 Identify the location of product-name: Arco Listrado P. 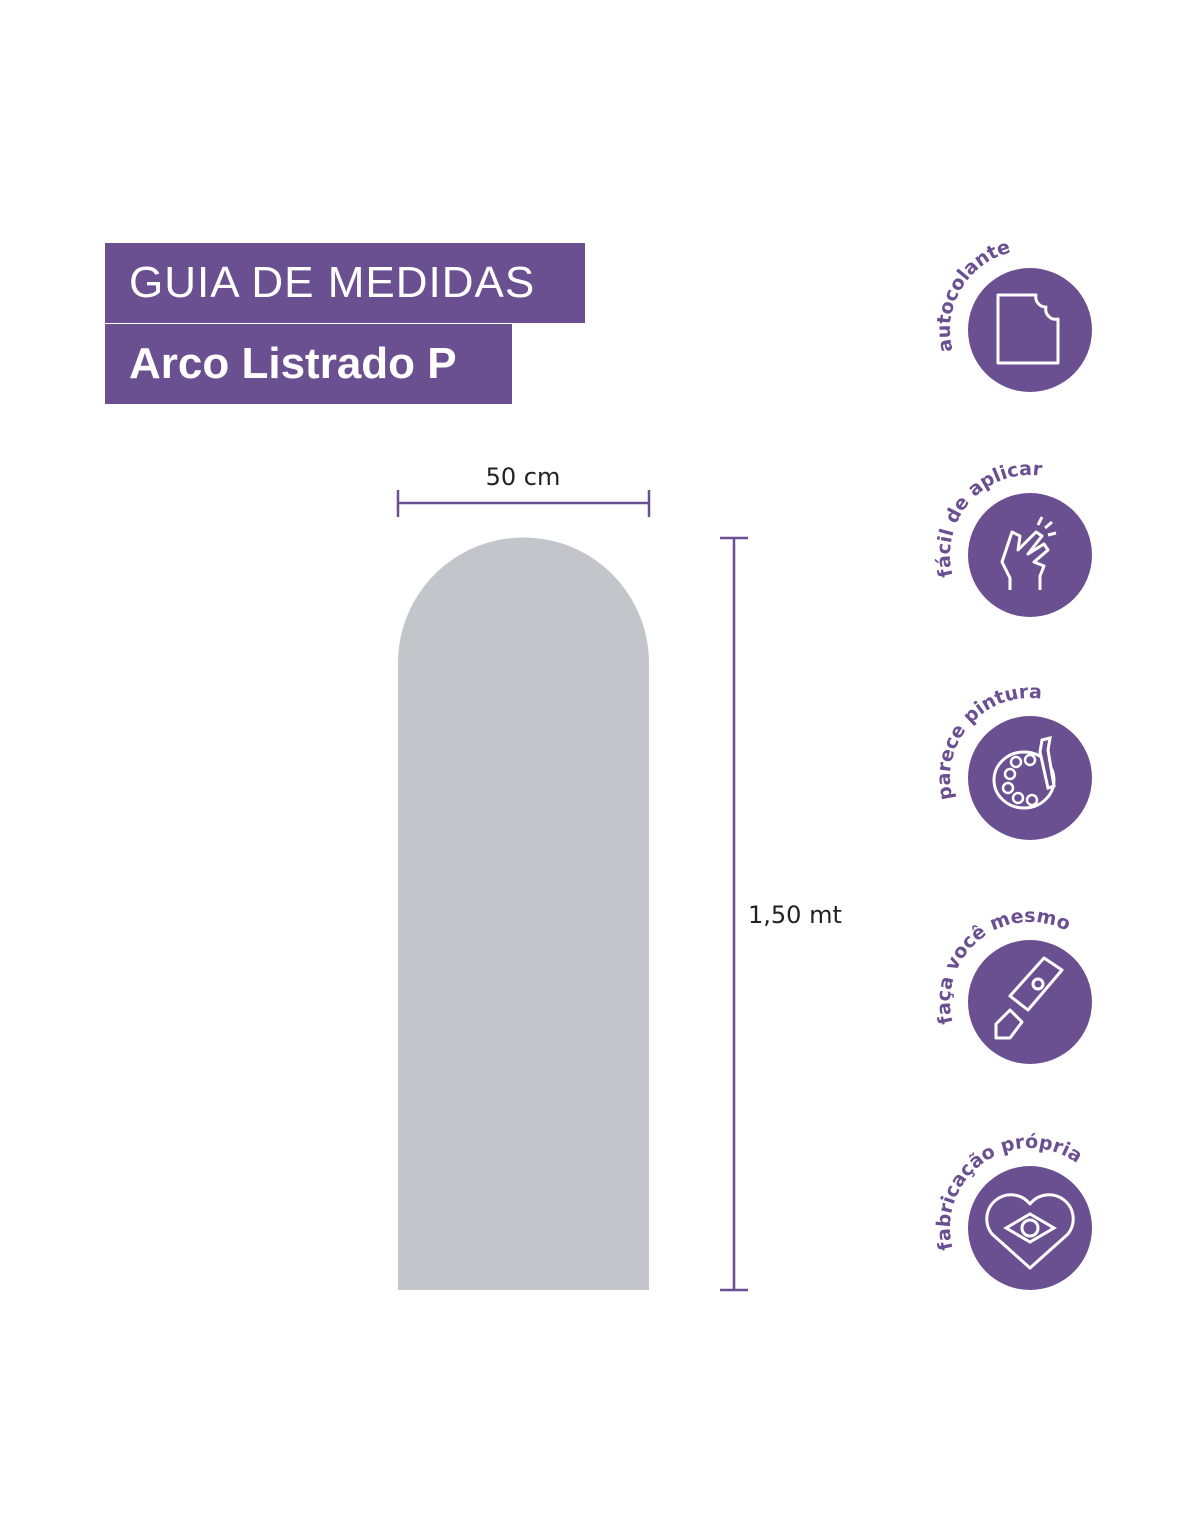
(308, 364).